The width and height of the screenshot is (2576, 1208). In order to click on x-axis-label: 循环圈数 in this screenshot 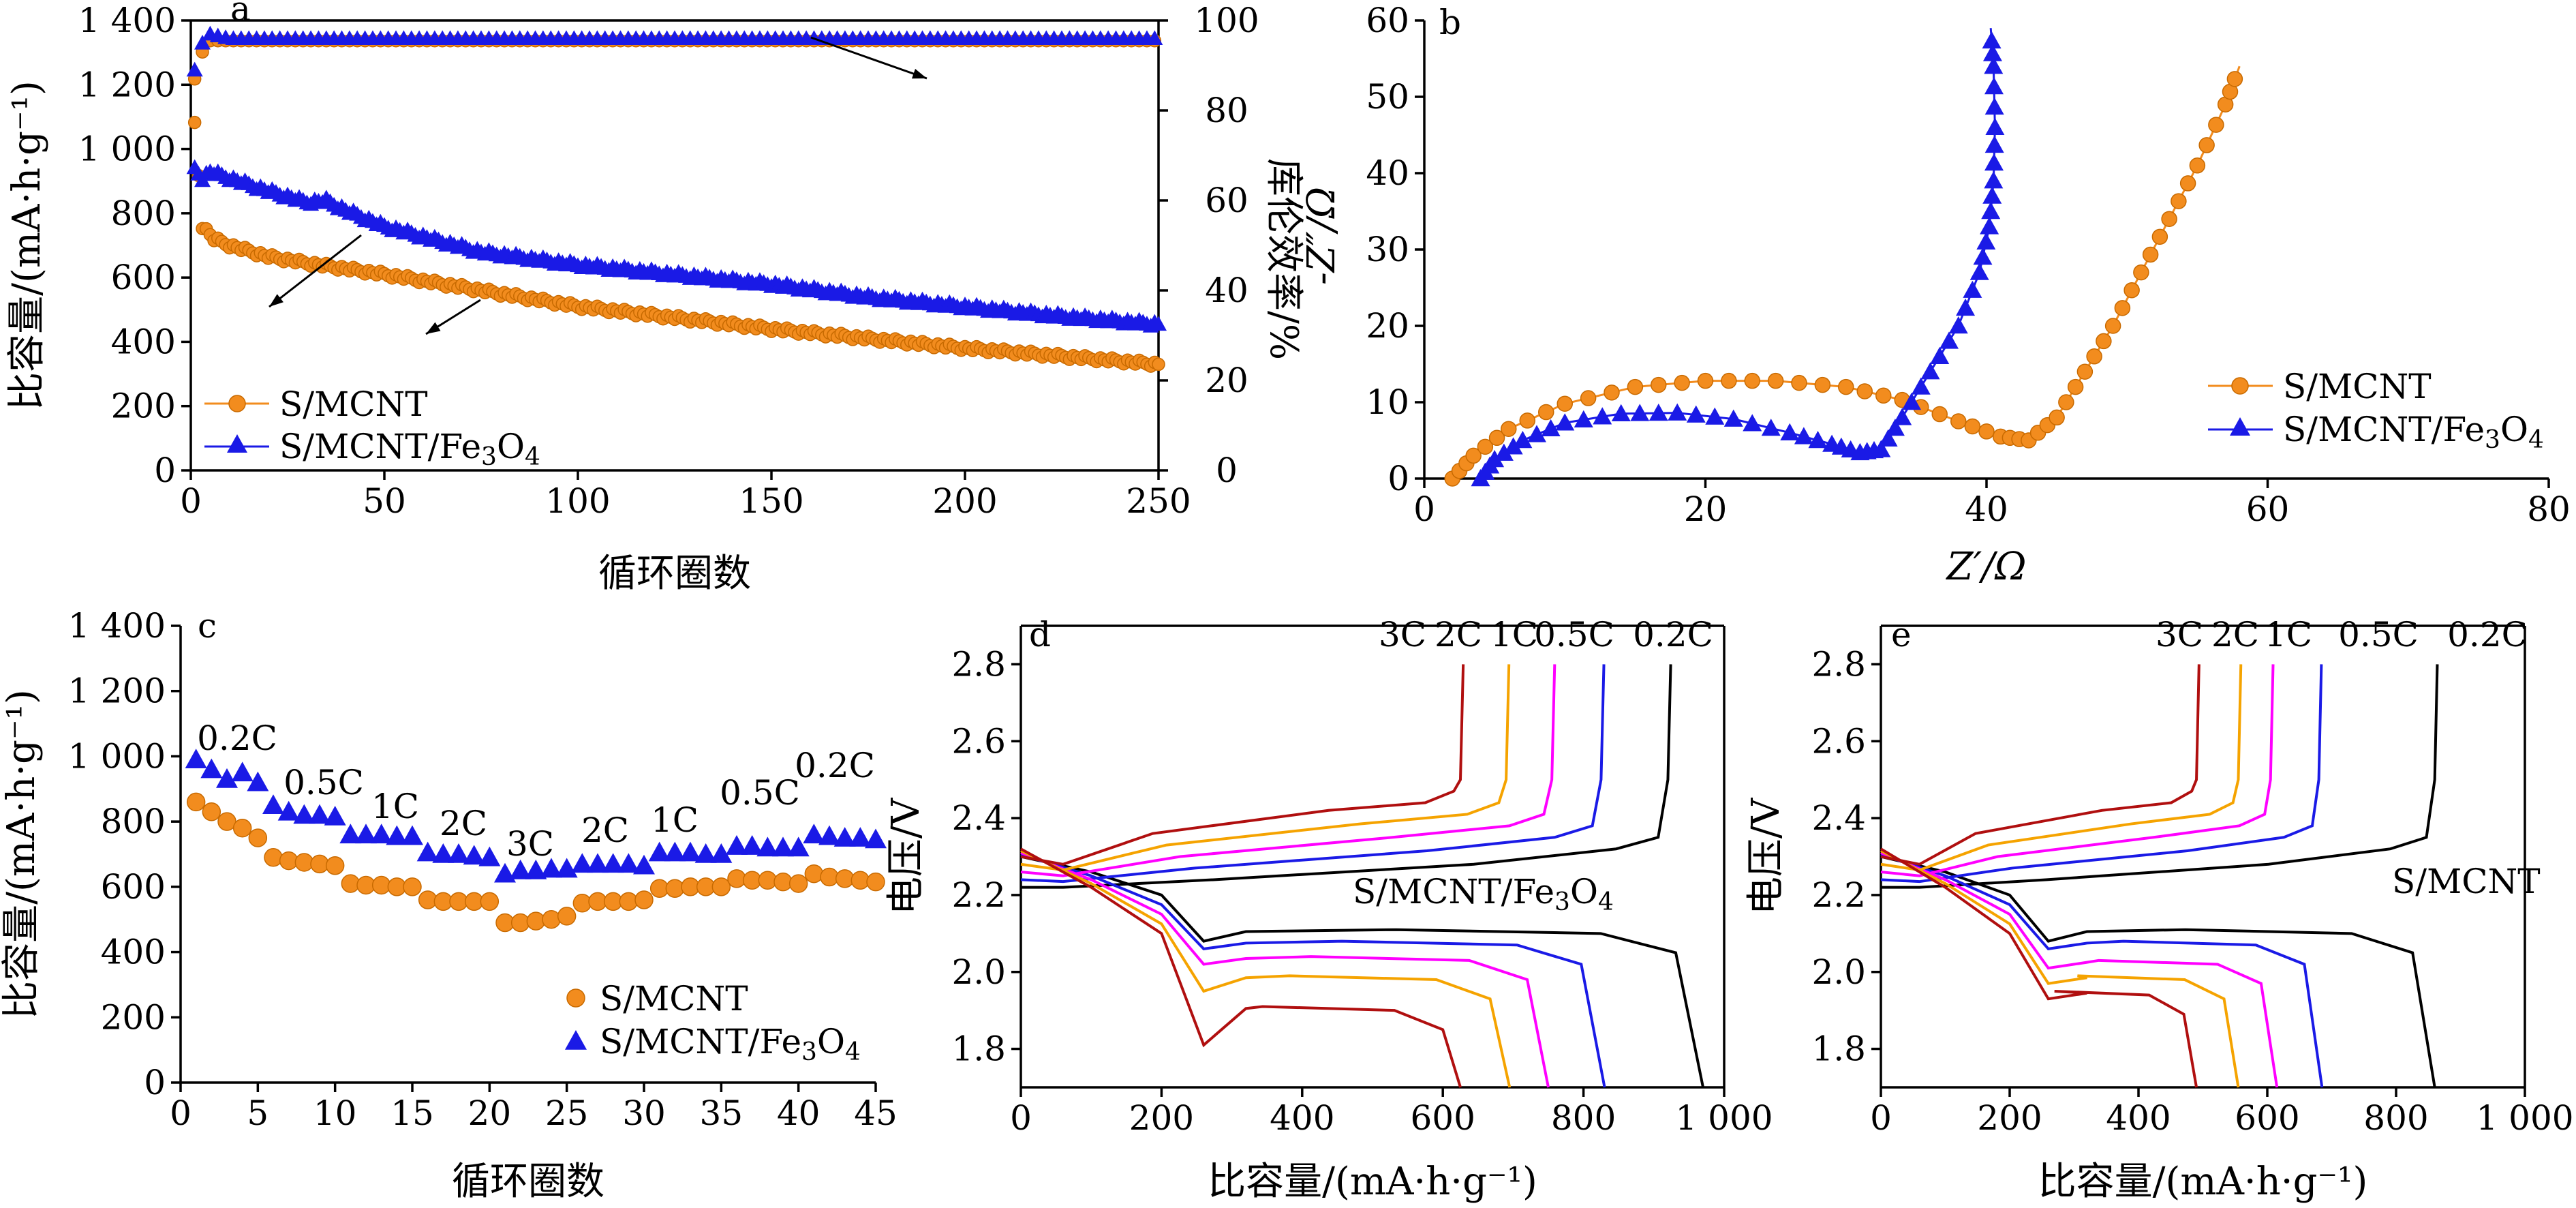, I will do `click(528, 1182)`.